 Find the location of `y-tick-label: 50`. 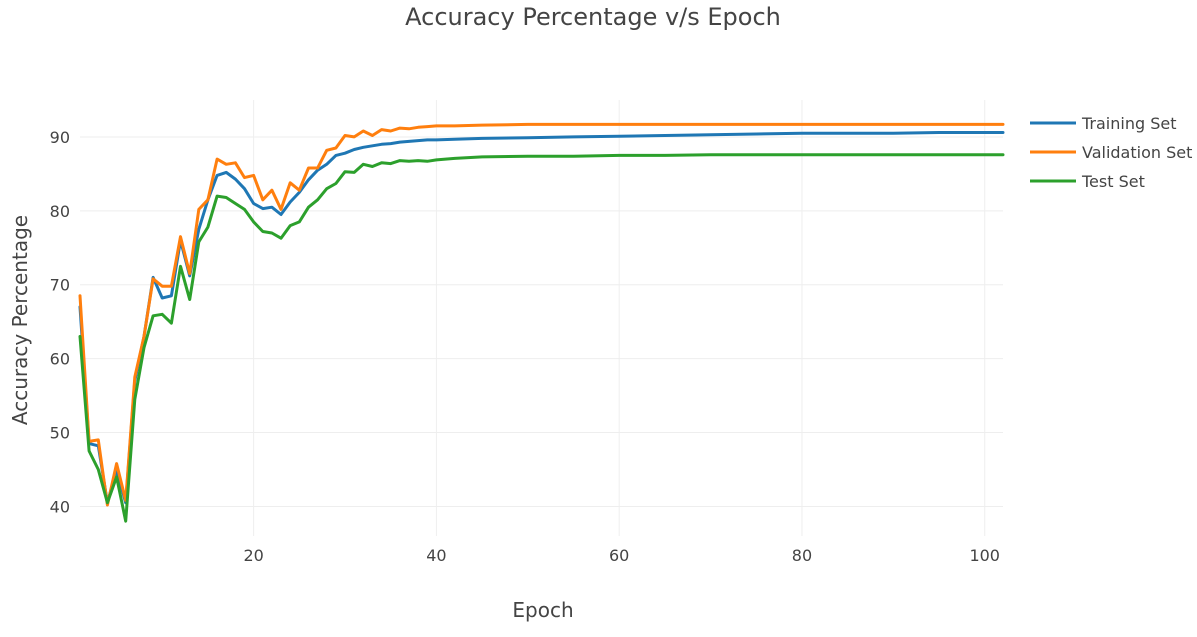

y-tick-label: 50 is located at coordinates (60, 433).